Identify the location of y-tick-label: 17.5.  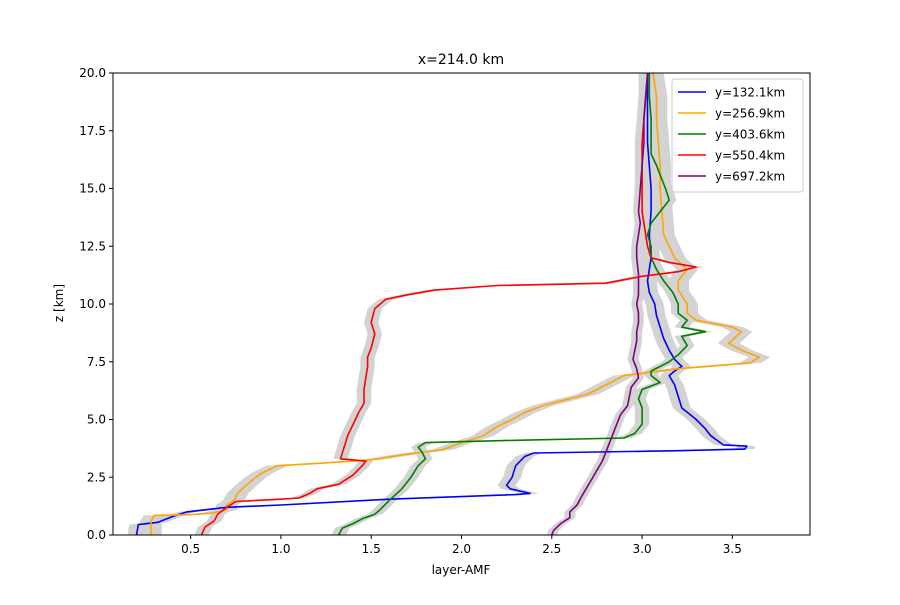
(92, 131).